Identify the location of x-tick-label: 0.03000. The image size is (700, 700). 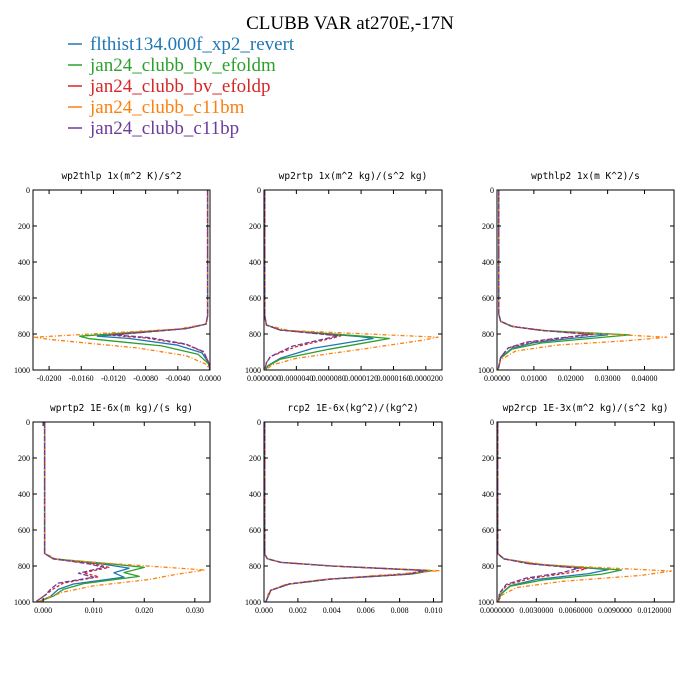
(608, 378).